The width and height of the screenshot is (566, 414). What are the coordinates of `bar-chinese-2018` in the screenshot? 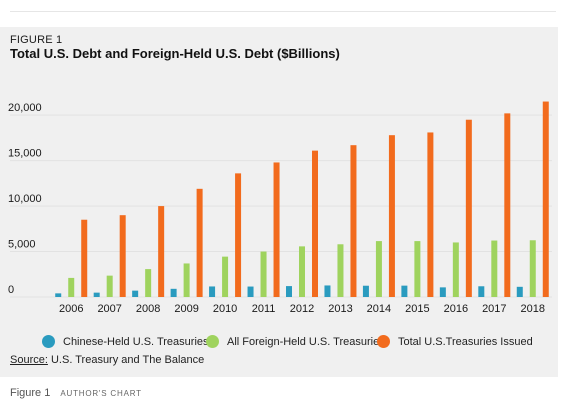 It's located at (519, 291).